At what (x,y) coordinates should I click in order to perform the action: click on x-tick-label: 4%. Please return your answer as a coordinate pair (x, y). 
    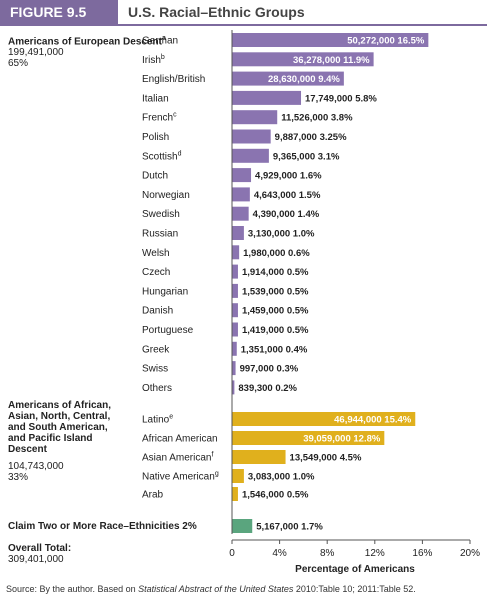
    Looking at the image, I should click on (279, 553).